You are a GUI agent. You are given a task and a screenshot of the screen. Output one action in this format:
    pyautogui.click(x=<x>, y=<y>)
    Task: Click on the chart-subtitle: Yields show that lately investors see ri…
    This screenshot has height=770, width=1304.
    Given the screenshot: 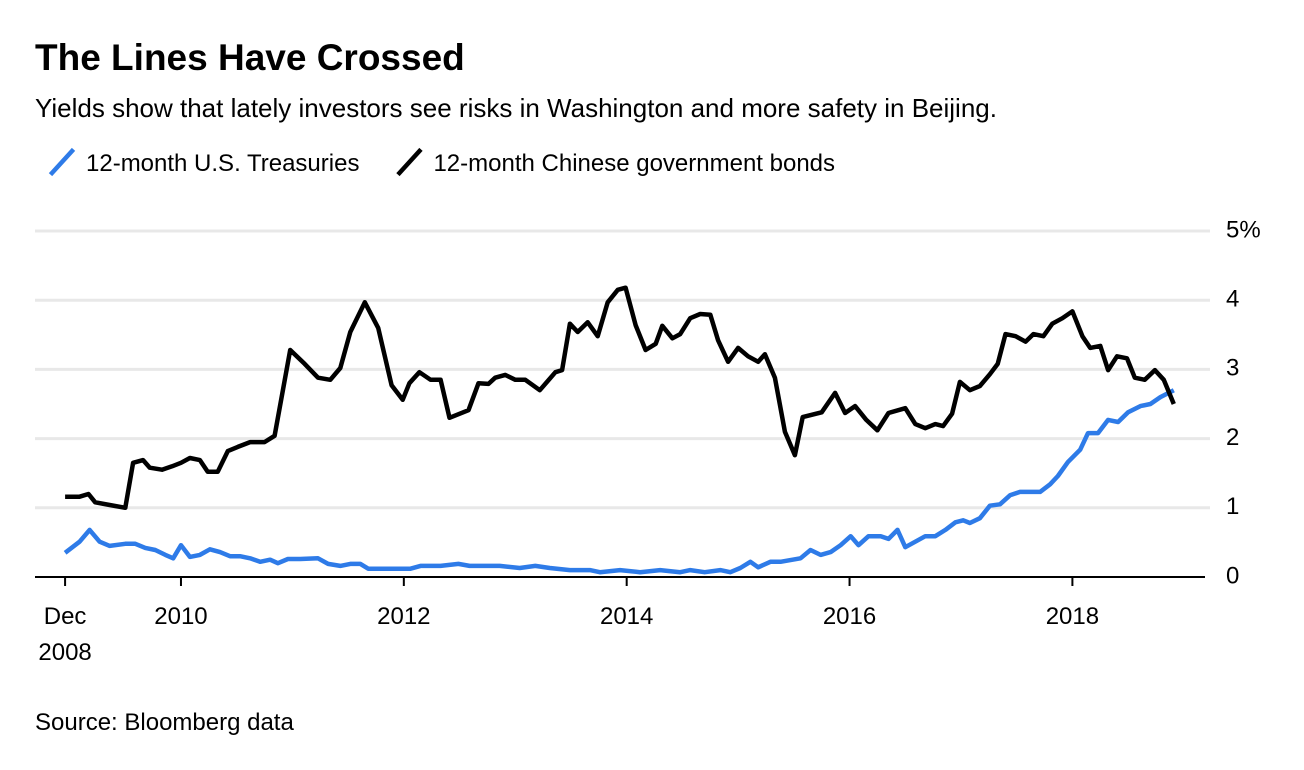 What is the action you would take?
    pyautogui.click(x=516, y=108)
    